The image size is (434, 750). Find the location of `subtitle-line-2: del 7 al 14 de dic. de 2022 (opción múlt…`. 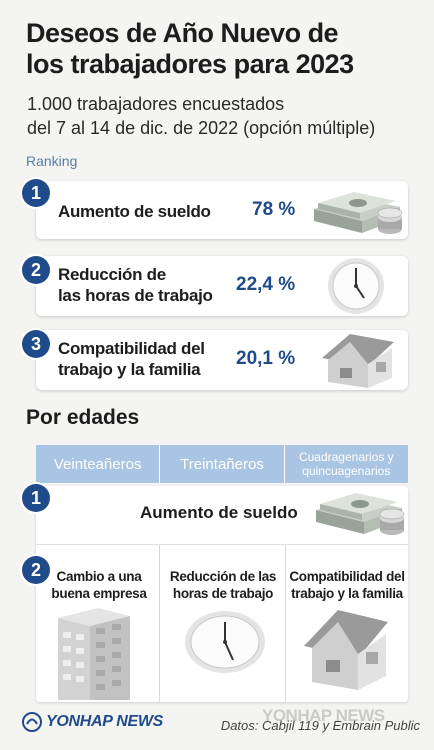

subtitle-line-2: del 7 al 14 de dic. de 2022 (opción múlt… is located at coordinates (201, 128).